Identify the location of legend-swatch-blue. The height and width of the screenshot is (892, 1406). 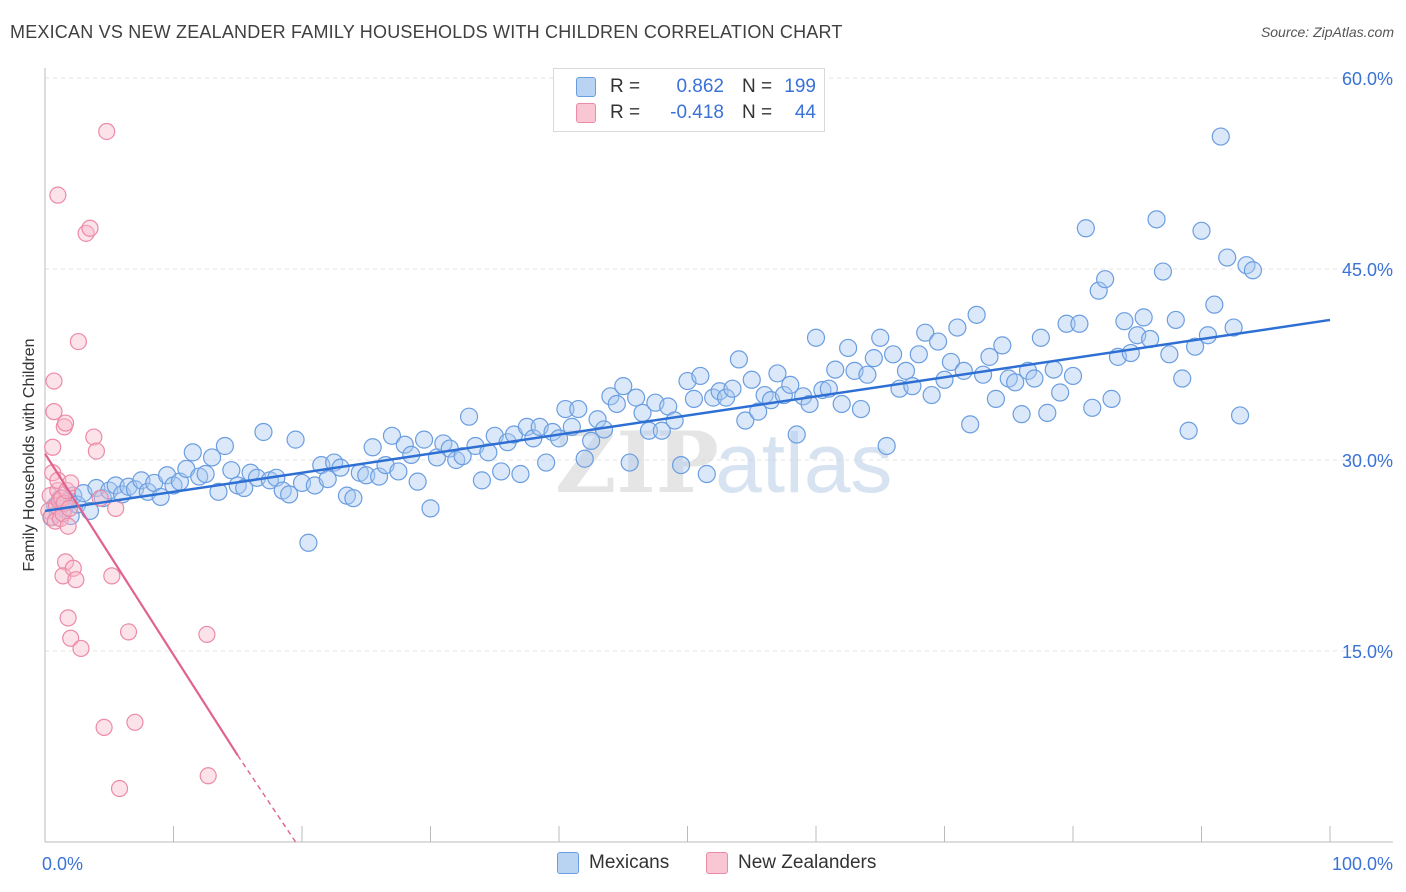
(586, 87).